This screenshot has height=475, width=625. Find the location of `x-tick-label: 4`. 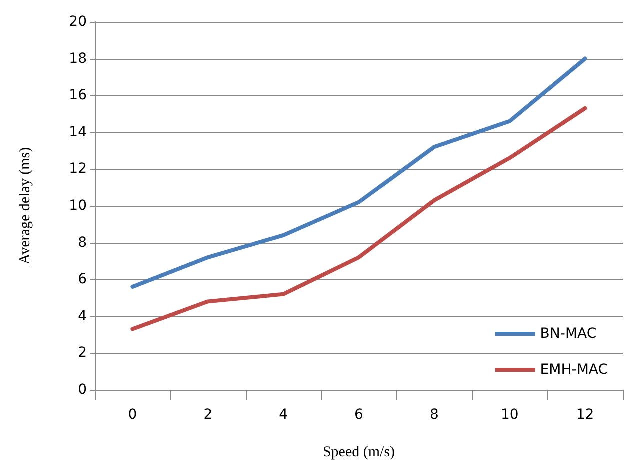

x-tick-label: 4 is located at coordinates (283, 415).